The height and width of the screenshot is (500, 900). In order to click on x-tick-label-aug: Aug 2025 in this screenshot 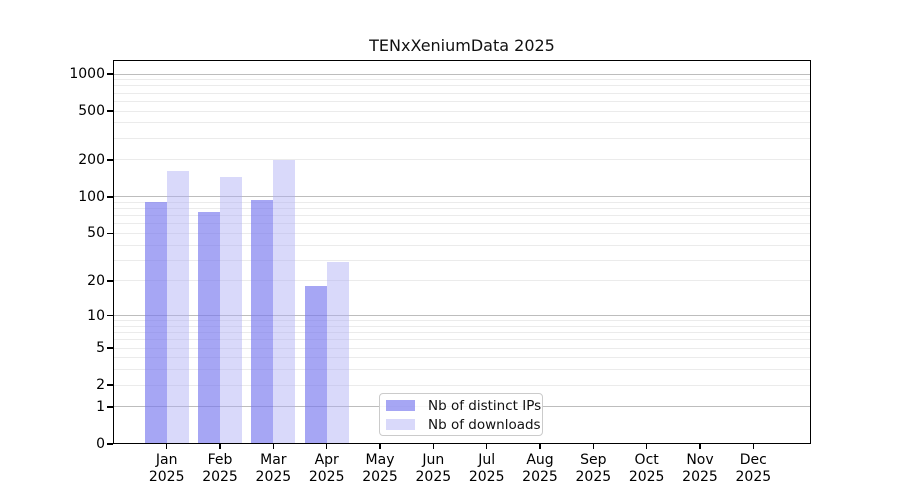, I will do `click(540, 468)`.